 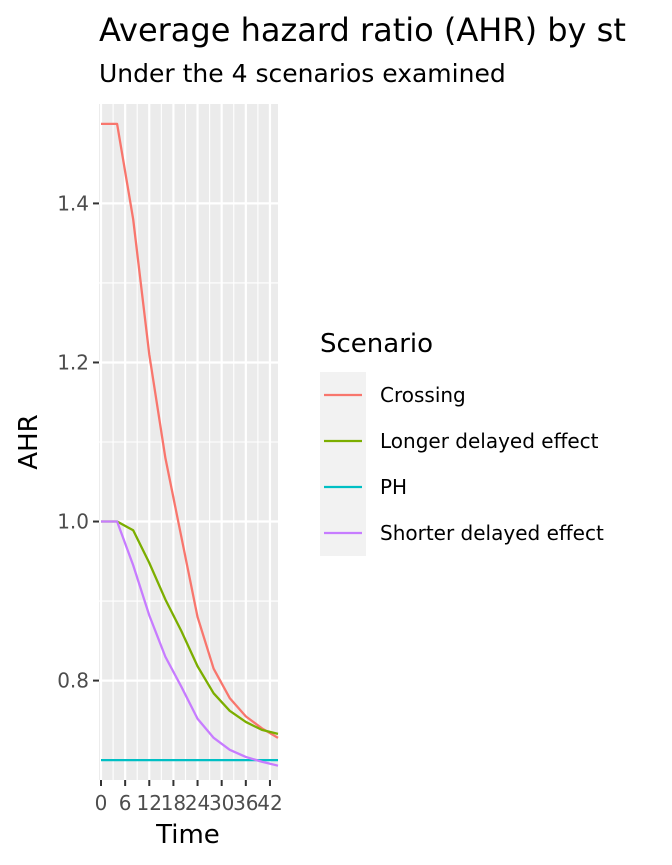 I want to click on legend-label: Shorter delayed effect, so click(x=492, y=533).